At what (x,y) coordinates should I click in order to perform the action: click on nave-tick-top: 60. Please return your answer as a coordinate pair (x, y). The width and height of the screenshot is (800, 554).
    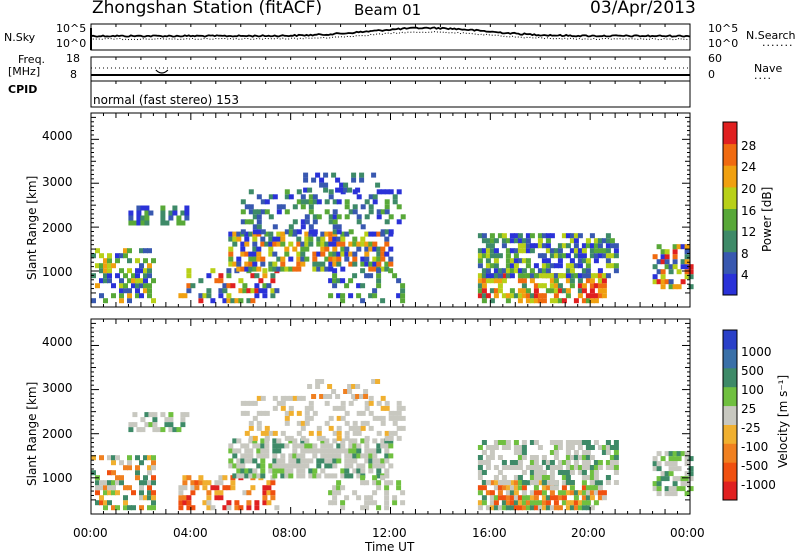
    Looking at the image, I should click on (715, 58).